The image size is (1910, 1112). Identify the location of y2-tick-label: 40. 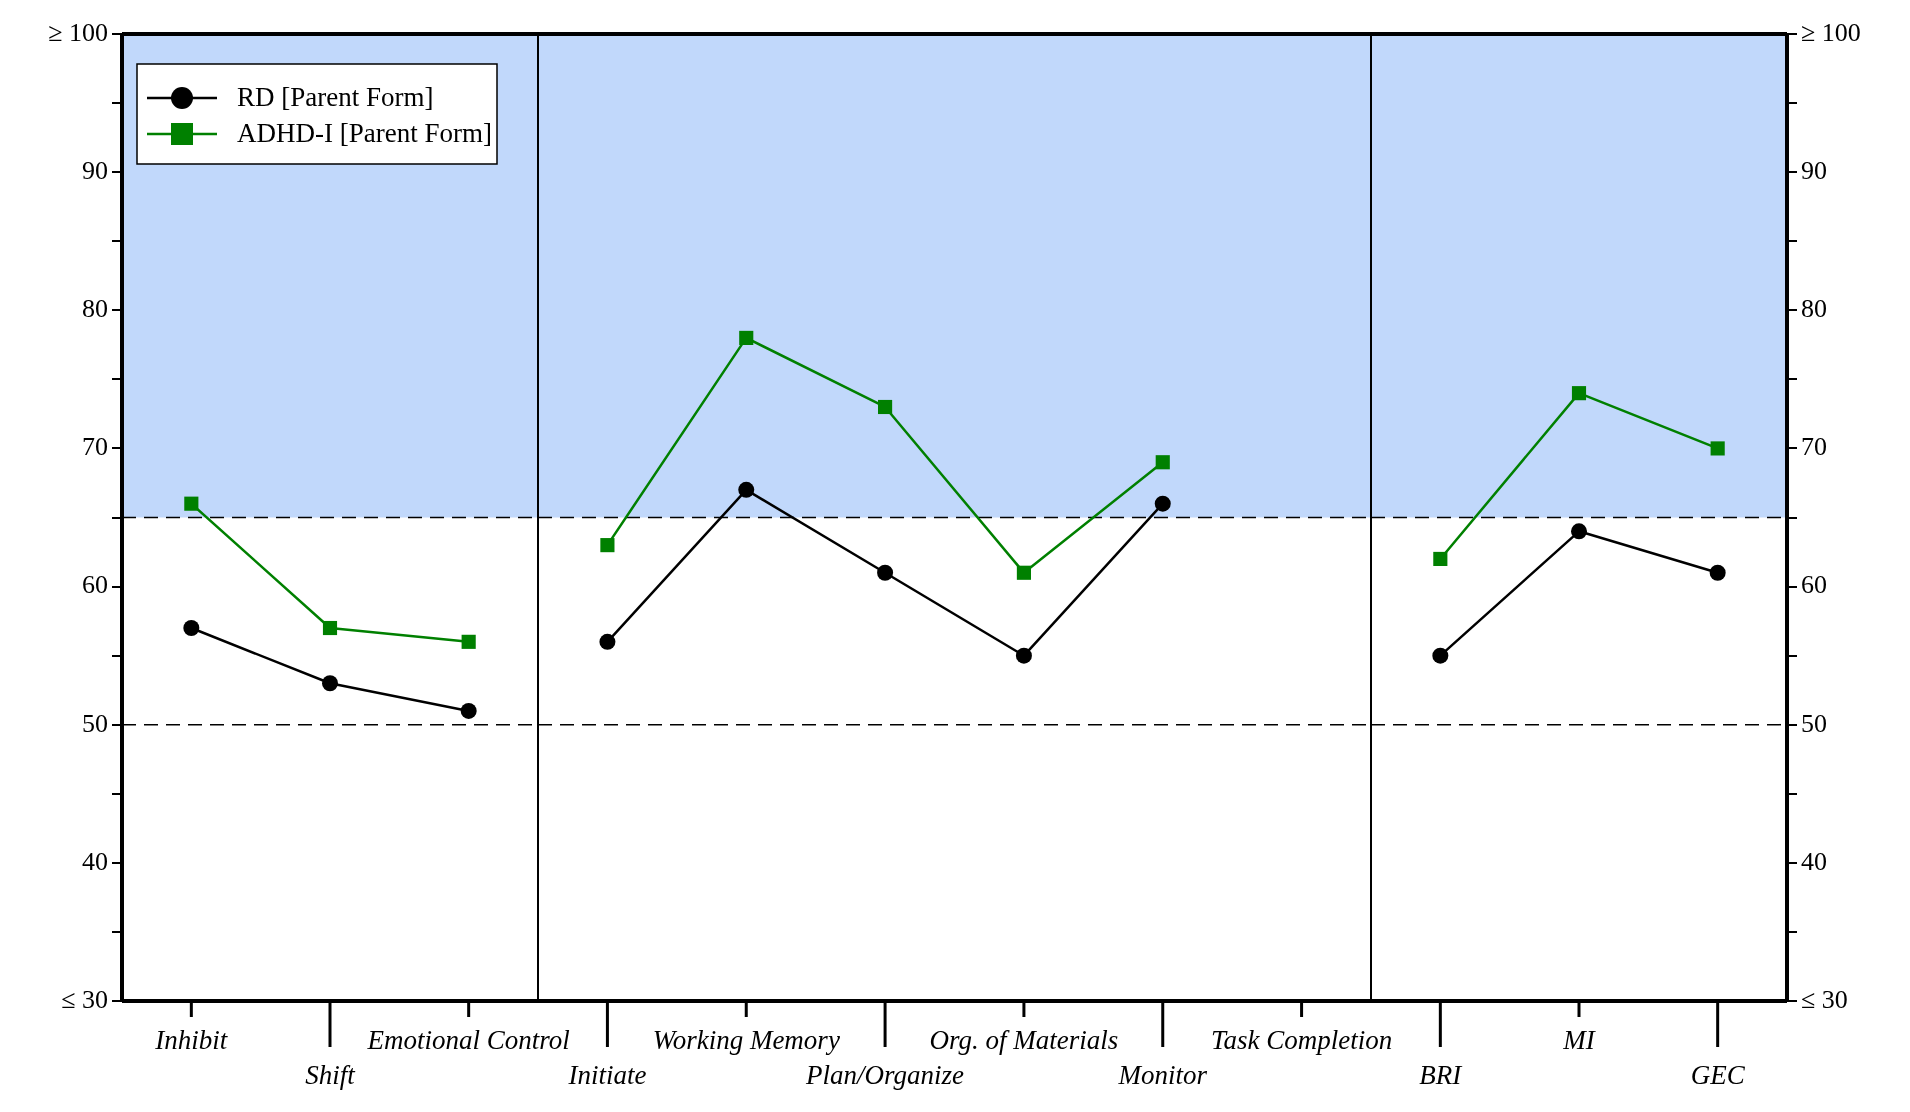
(1814, 861).